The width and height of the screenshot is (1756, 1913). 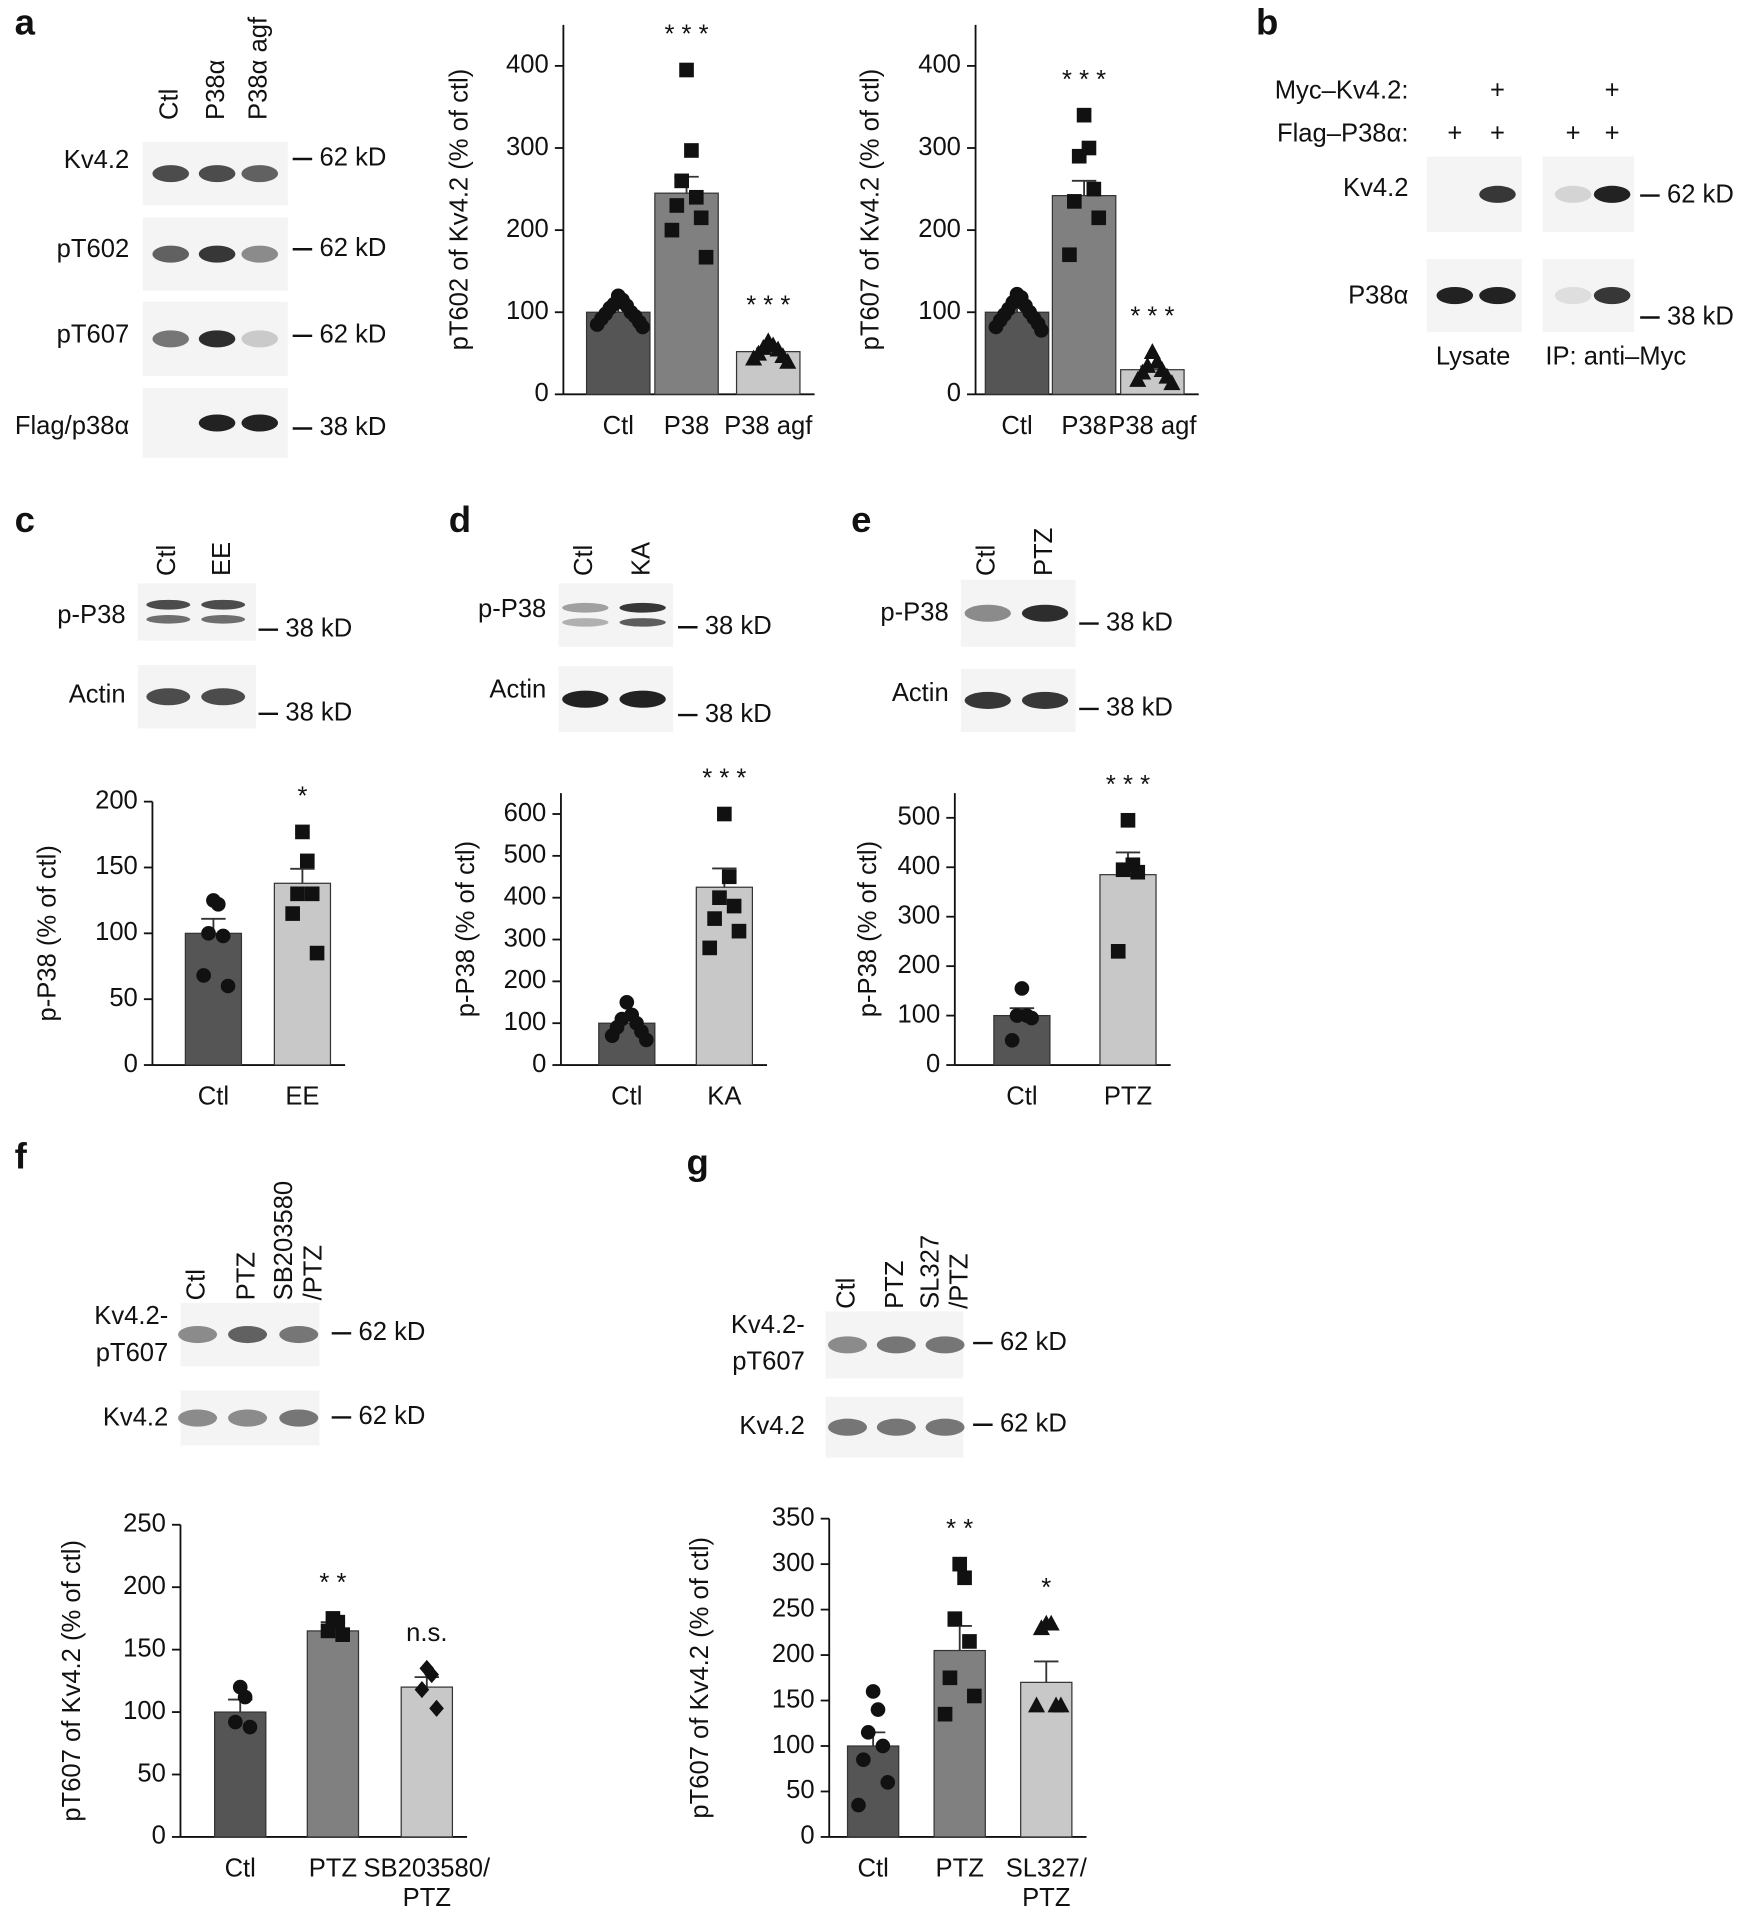 I want to click on y-tick-label: 600, so click(x=525, y=813).